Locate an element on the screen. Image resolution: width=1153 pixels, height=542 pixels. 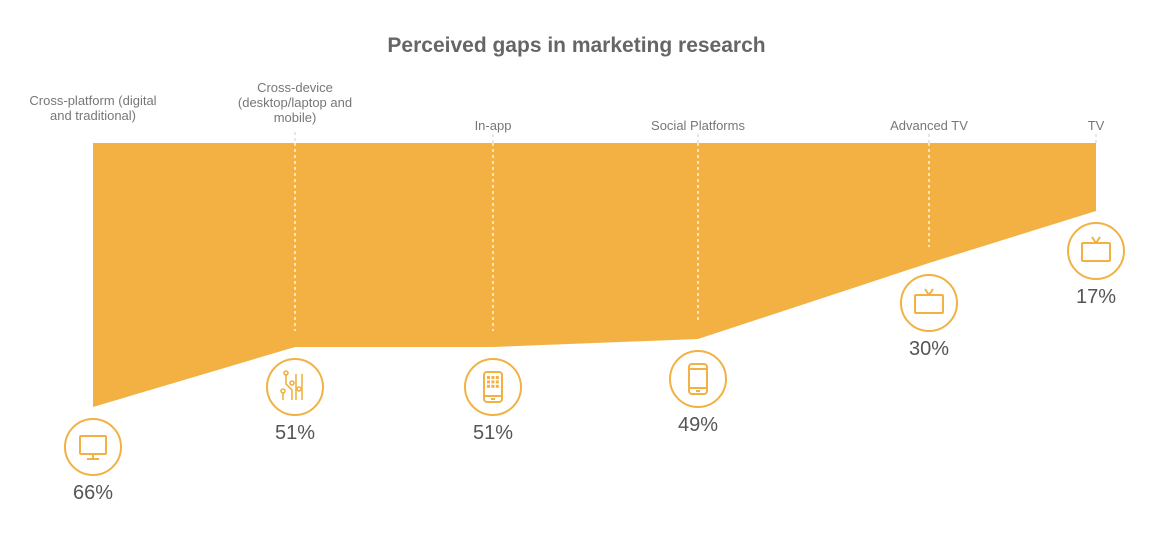
value-label: 30% is located at coordinates (929, 349).